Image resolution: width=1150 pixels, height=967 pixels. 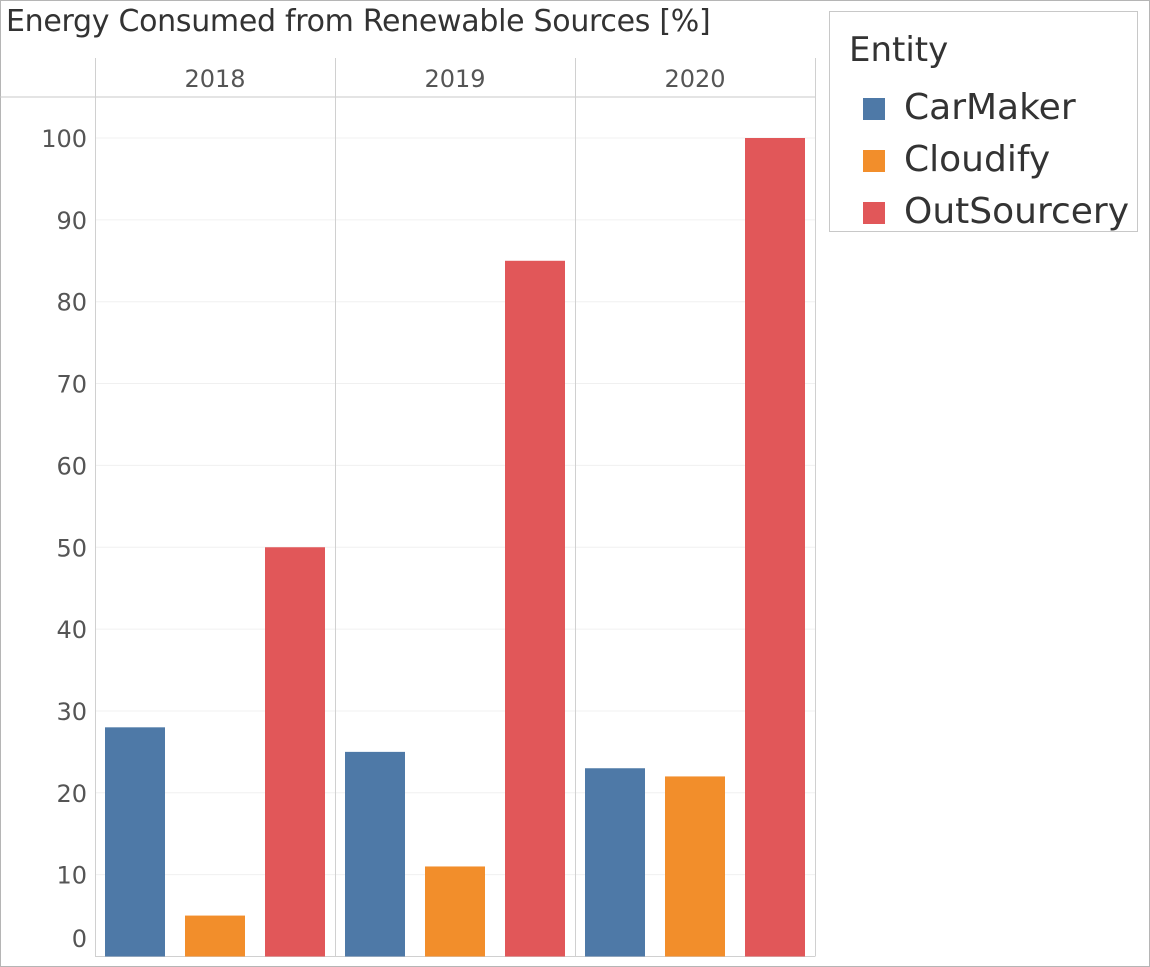 I want to click on bar-outsourcery-2018, so click(x=295, y=752).